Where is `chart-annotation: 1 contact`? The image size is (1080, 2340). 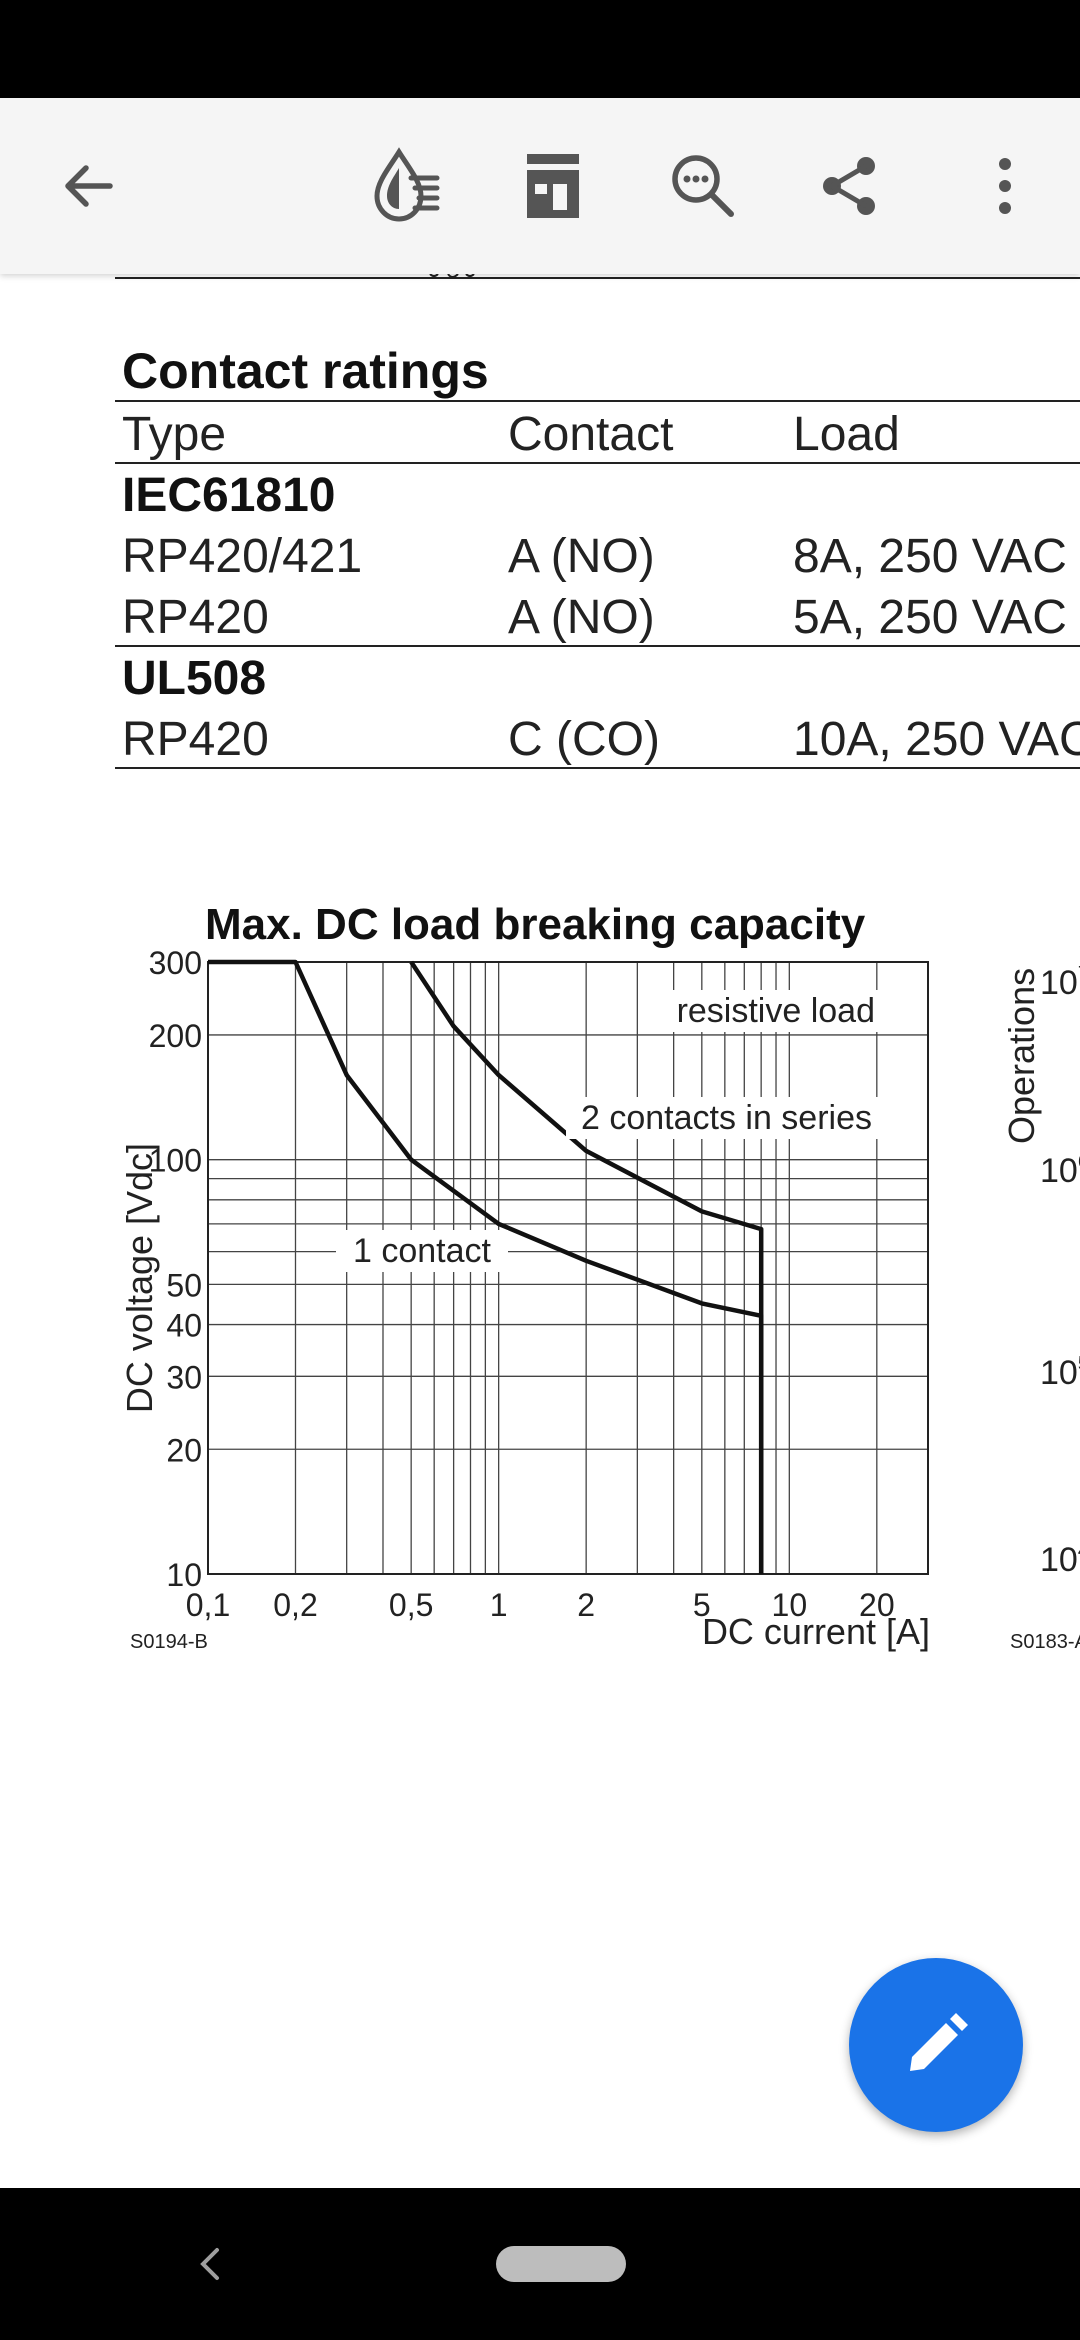
chart-annotation: 1 contact is located at coordinates (422, 1251).